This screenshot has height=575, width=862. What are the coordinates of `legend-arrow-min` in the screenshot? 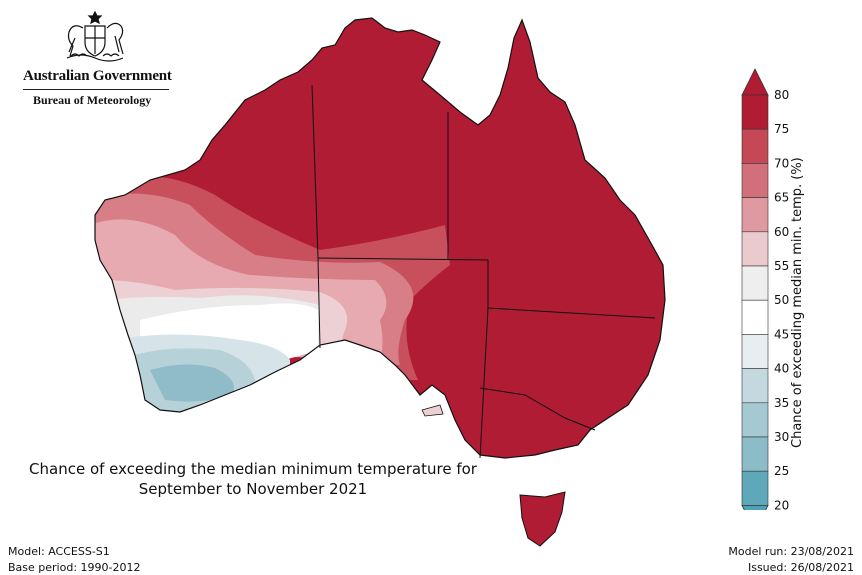 It's located at (755, 507).